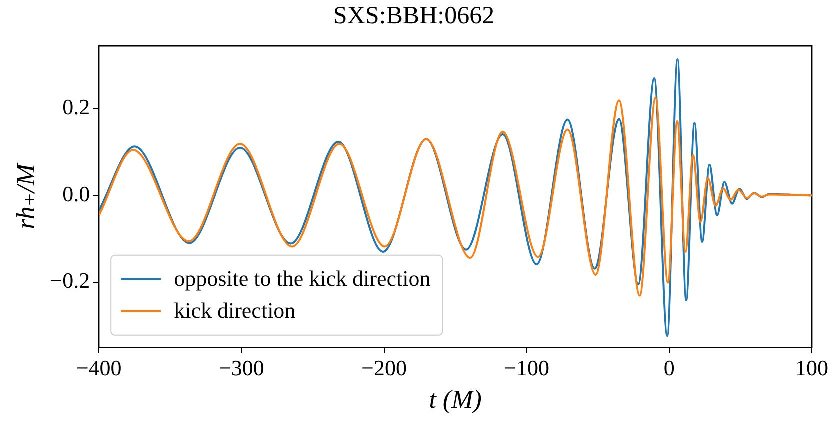 The image size is (838, 423). What do you see at coordinates (76, 193) in the screenshot?
I see `y-tick-label: 0.0` at bounding box center [76, 193].